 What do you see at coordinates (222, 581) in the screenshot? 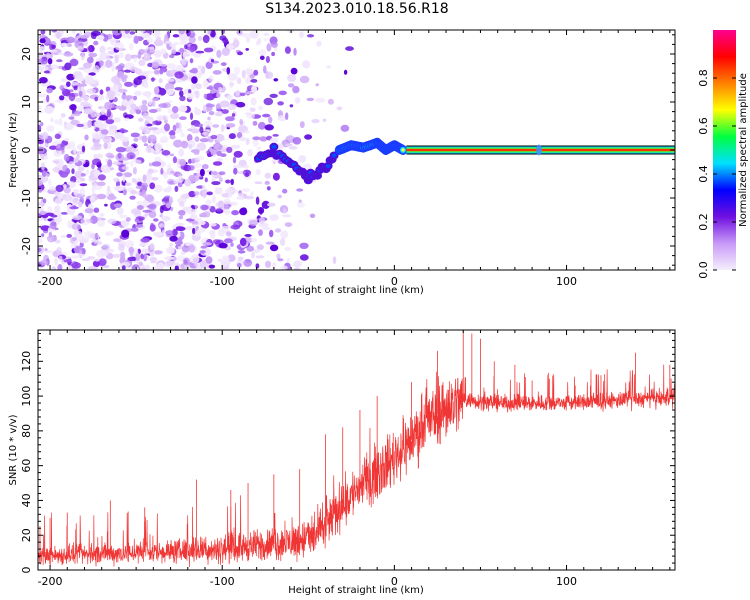
I see `x-tick-label: -100` at bounding box center [222, 581].